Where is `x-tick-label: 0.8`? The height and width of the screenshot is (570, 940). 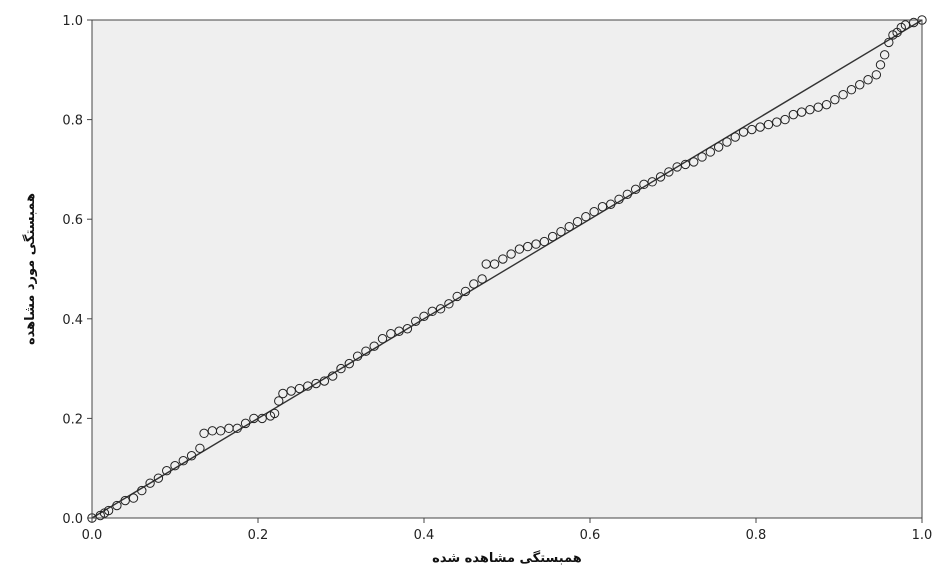 x-tick-label: 0.8 is located at coordinates (756, 535).